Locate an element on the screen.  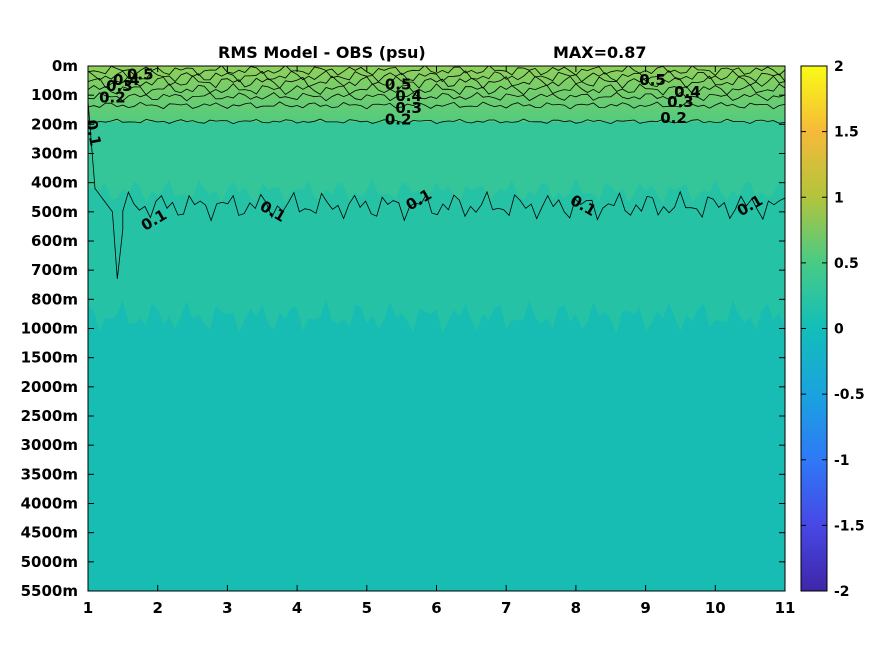
x-tick-label: 8 is located at coordinates (576, 608).